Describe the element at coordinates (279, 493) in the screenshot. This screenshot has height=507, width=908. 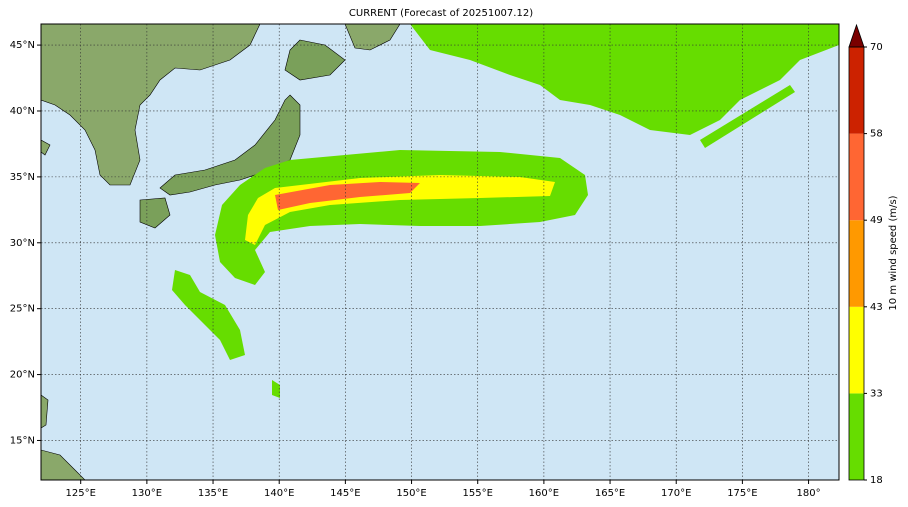
I see `lon-tick-label: 140°E` at that location.